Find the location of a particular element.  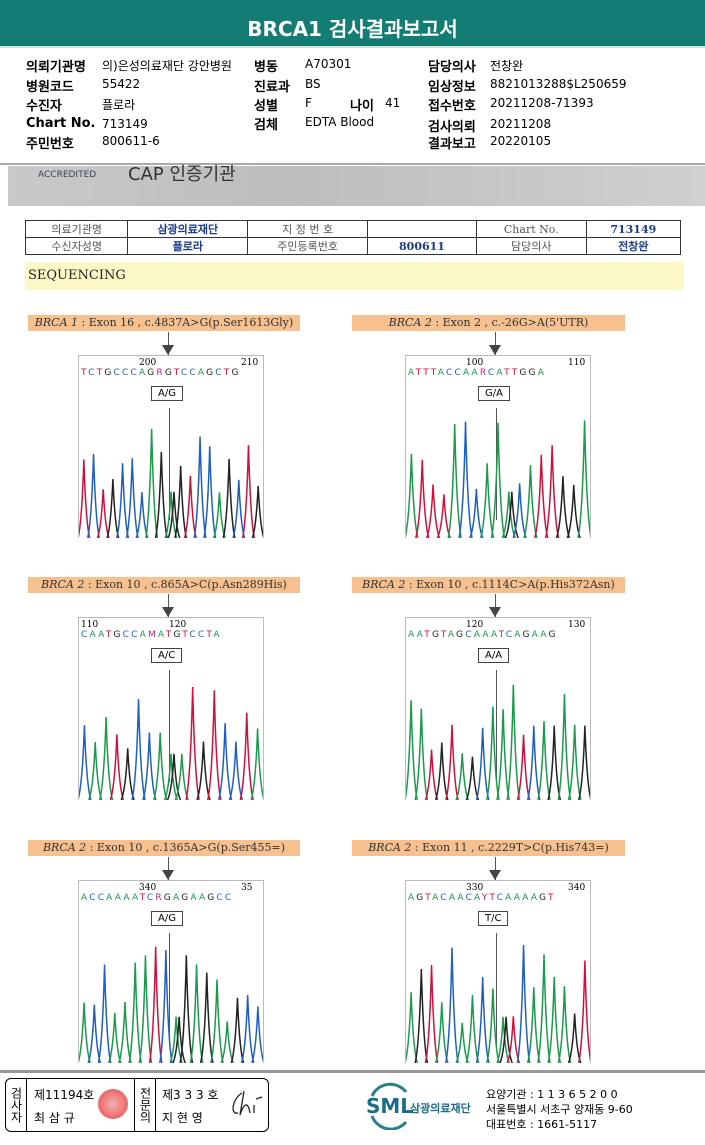

chromatogram: 200 210 TCTGCCCAGRGTCCAGCTG A/G is located at coordinates (171, 446).